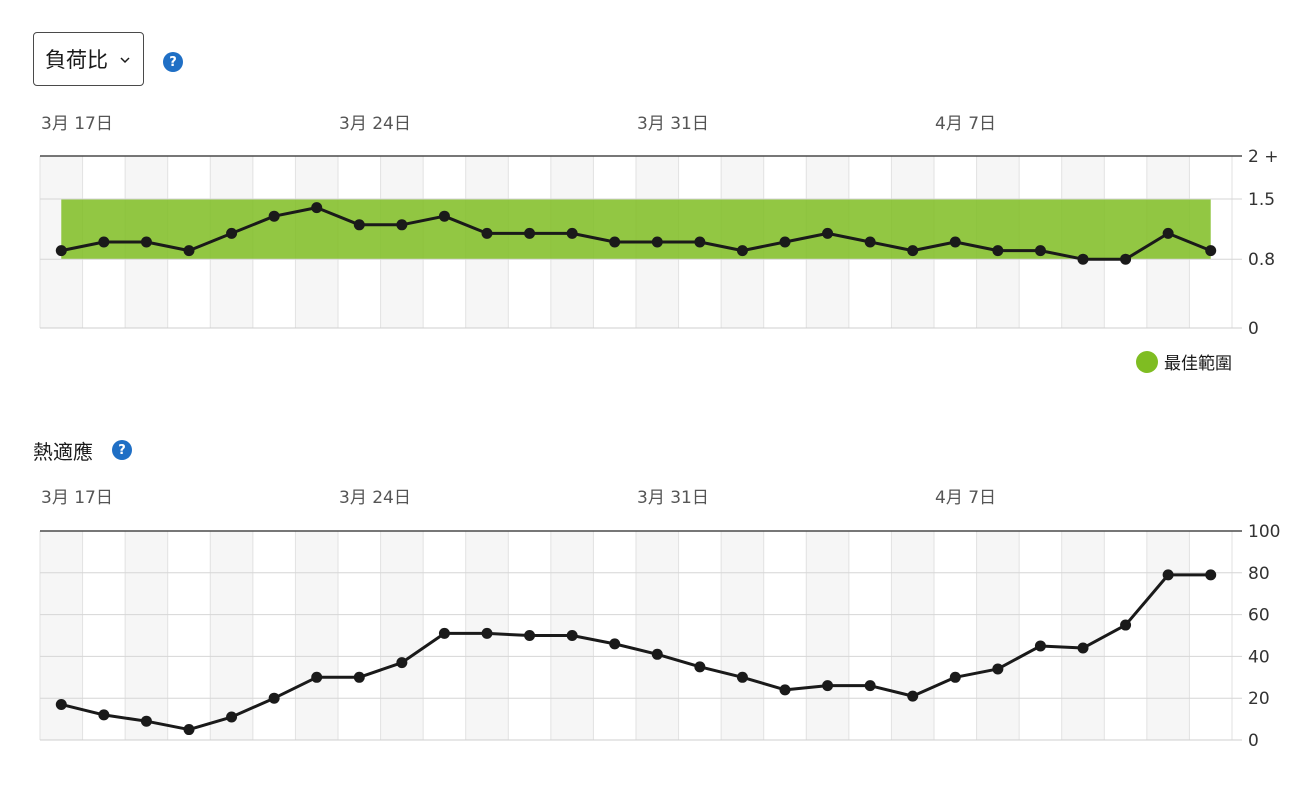  Describe the element at coordinates (1261, 260) in the screenshot. I see `y-tick-label: 0.8` at that location.